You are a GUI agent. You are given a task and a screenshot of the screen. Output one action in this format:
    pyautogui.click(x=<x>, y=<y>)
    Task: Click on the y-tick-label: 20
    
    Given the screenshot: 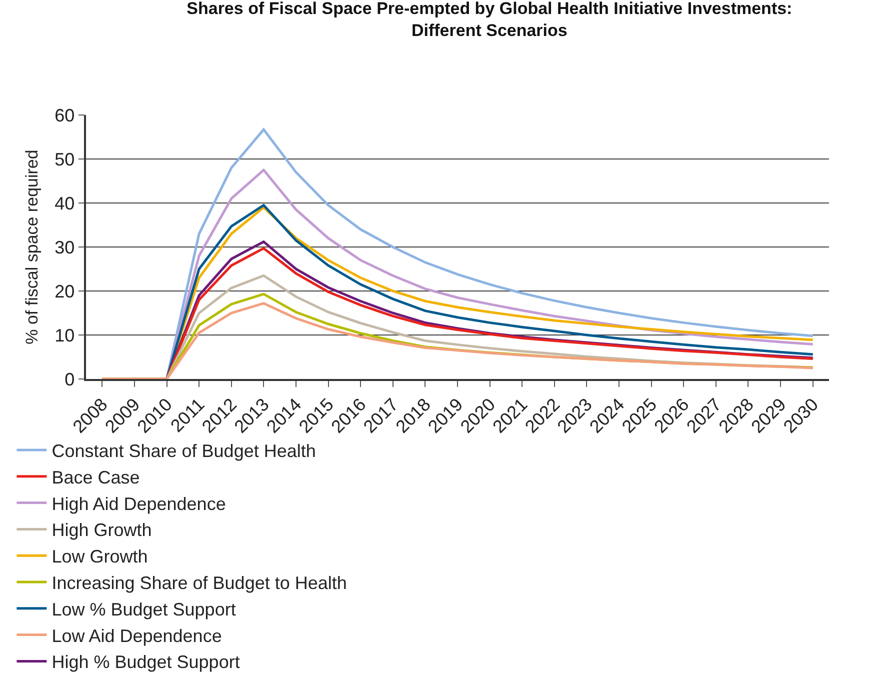 What is the action you would take?
    pyautogui.click(x=64, y=291)
    